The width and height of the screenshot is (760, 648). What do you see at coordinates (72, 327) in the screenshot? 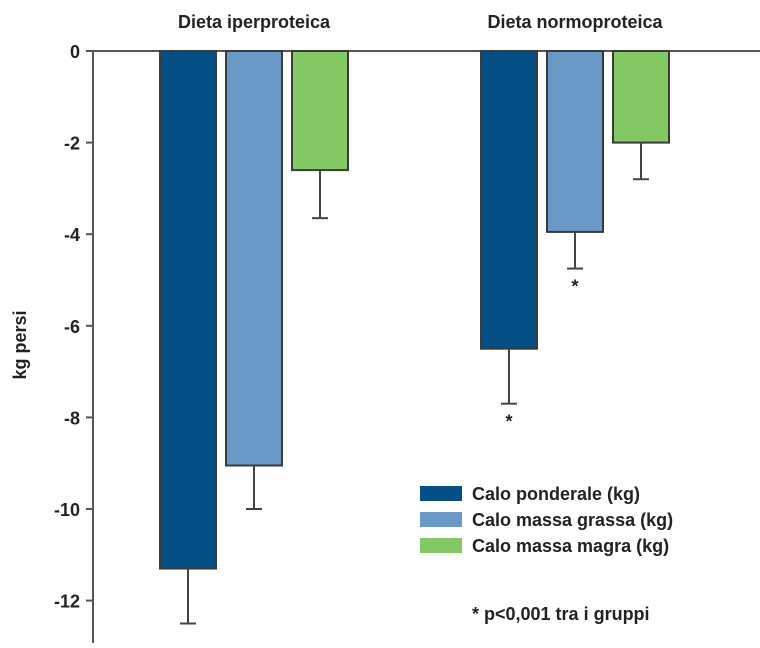
I see `y-tick-label: -6` at bounding box center [72, 327].